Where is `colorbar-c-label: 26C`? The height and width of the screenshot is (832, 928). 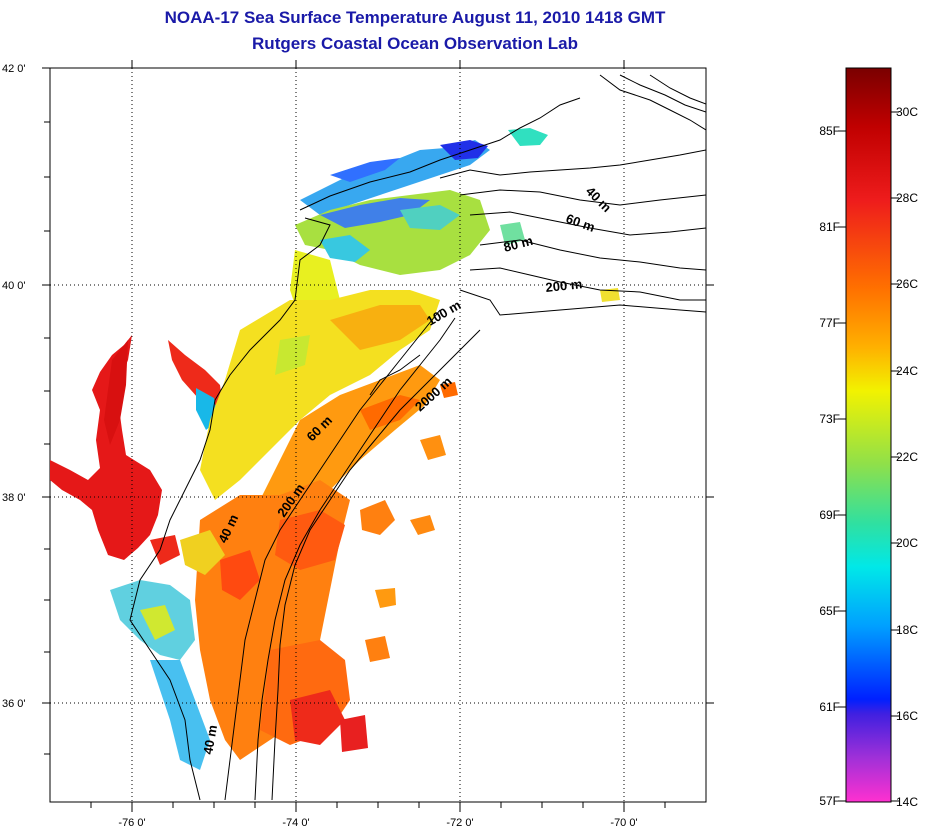
colorbar-c-label: 26C is located at coordinates (907, 284).